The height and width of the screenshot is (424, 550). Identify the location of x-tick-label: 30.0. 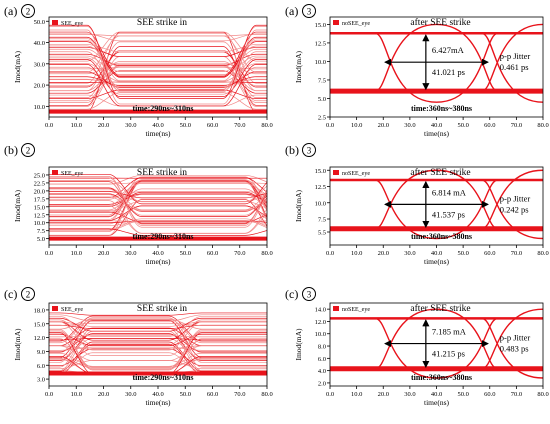
(409, 394).